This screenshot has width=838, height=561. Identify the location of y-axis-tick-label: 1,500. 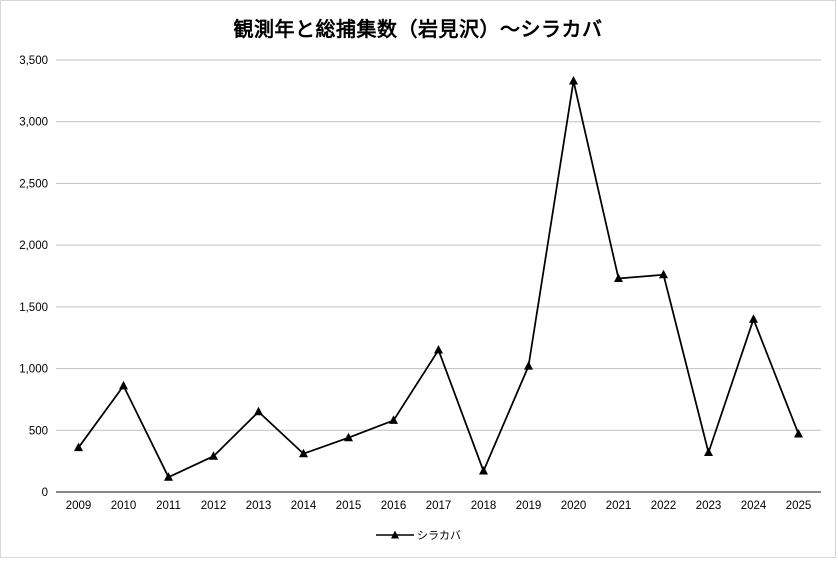
(33, 308).